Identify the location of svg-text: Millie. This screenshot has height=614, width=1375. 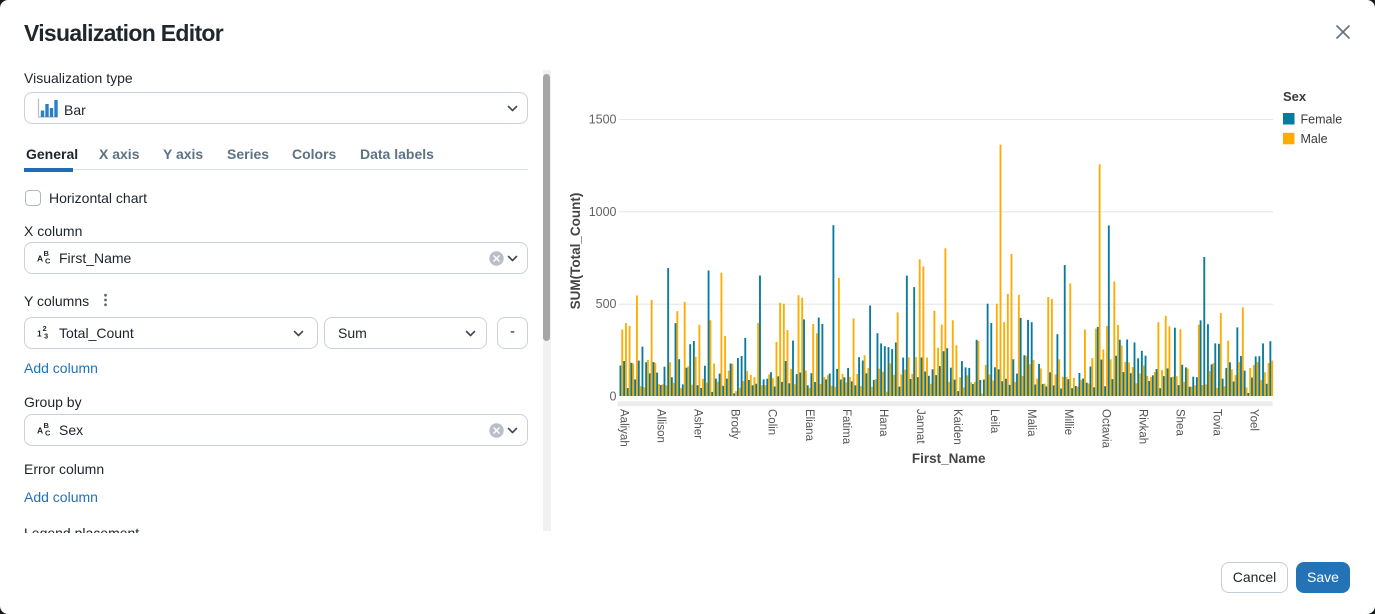
(1068, 422).